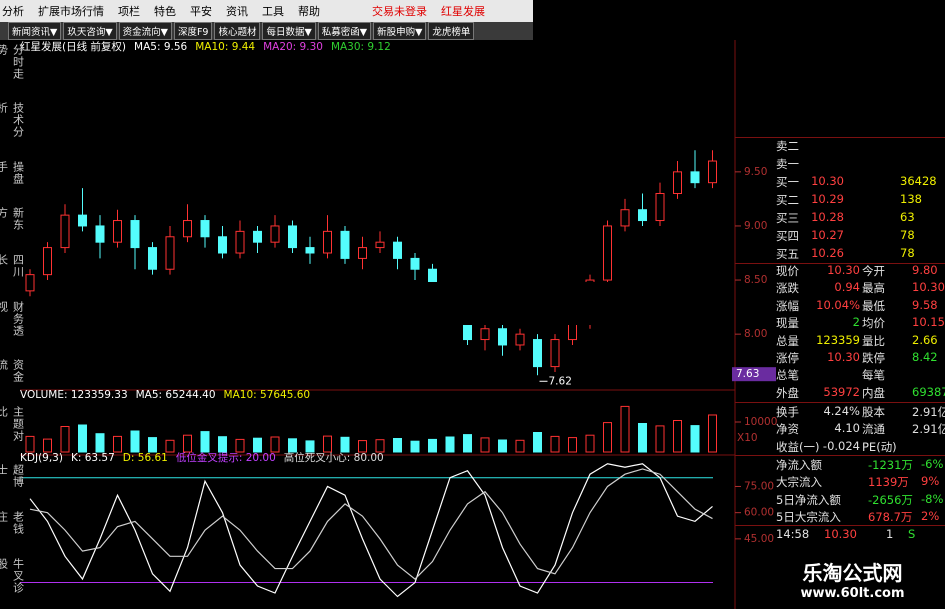  I want to click on quote-cell: 138, so click(911, 199).